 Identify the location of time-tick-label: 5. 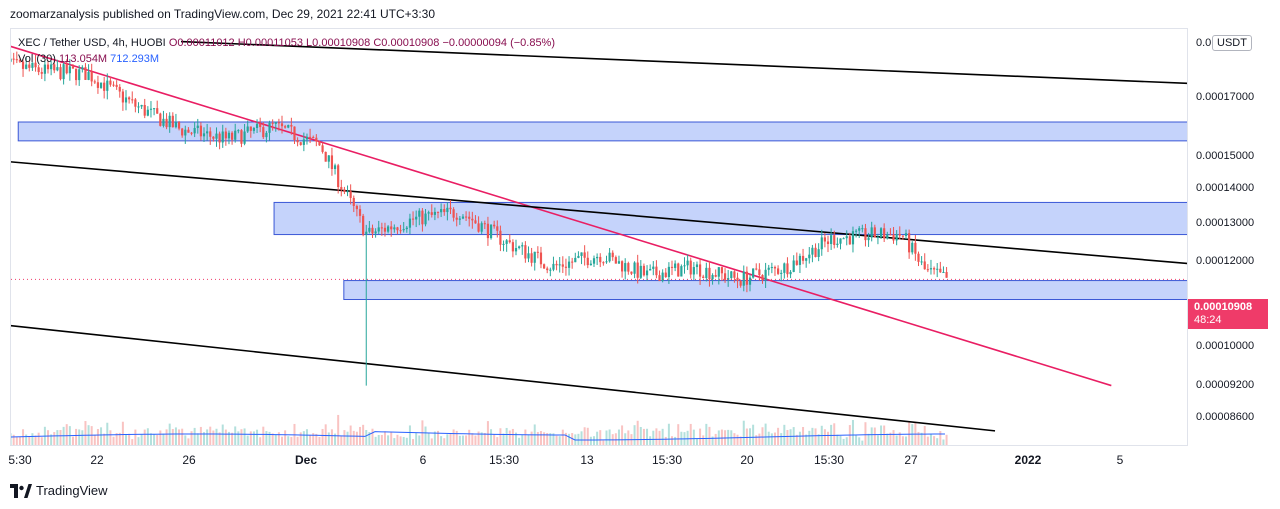
(1120, 460).